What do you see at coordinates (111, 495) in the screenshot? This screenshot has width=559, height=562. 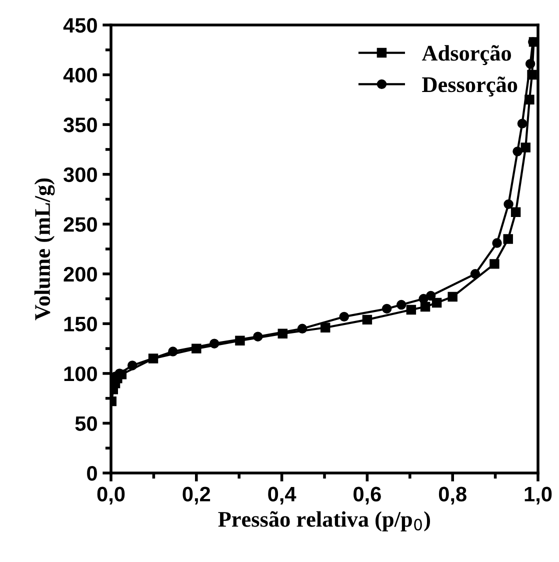 I see `x-tick-label: 0,0` at bounding box center [111, 495].